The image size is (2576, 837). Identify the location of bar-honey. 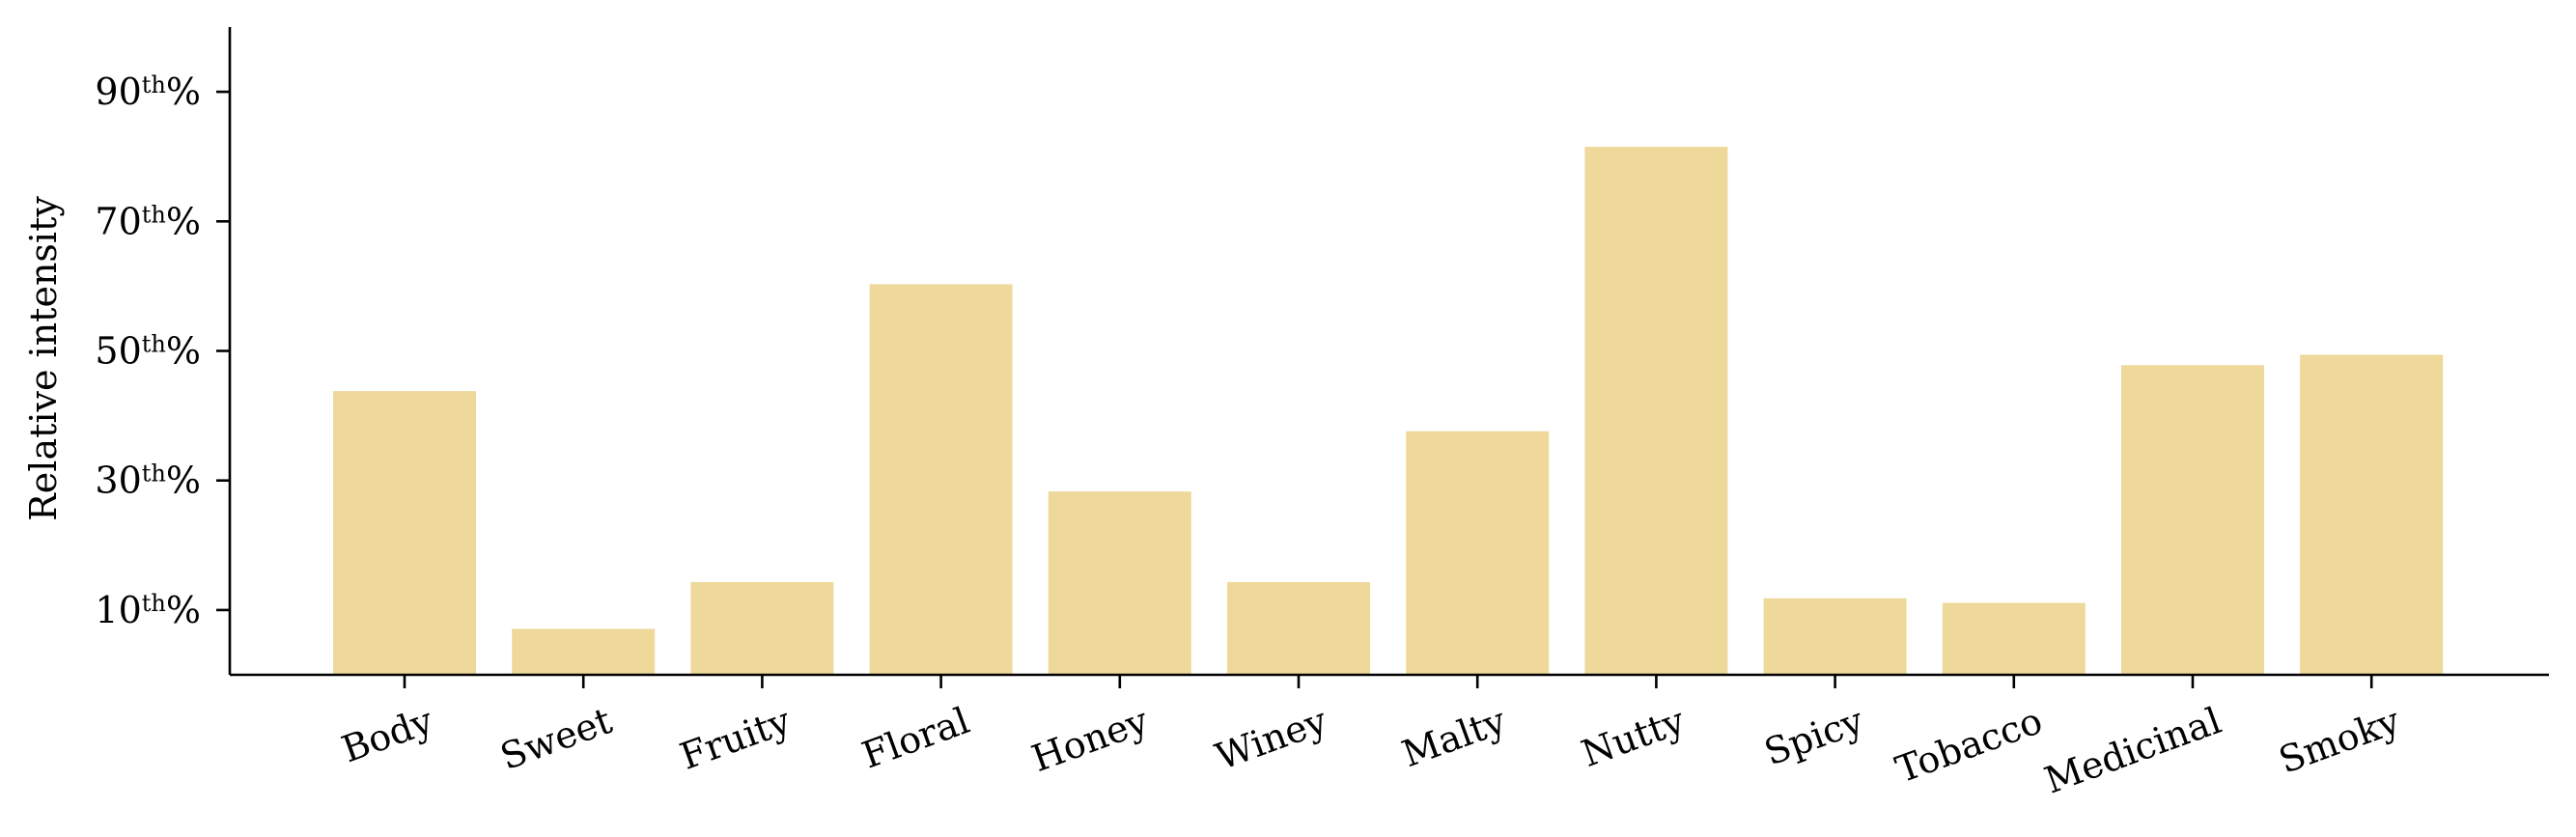
(1120, 583).